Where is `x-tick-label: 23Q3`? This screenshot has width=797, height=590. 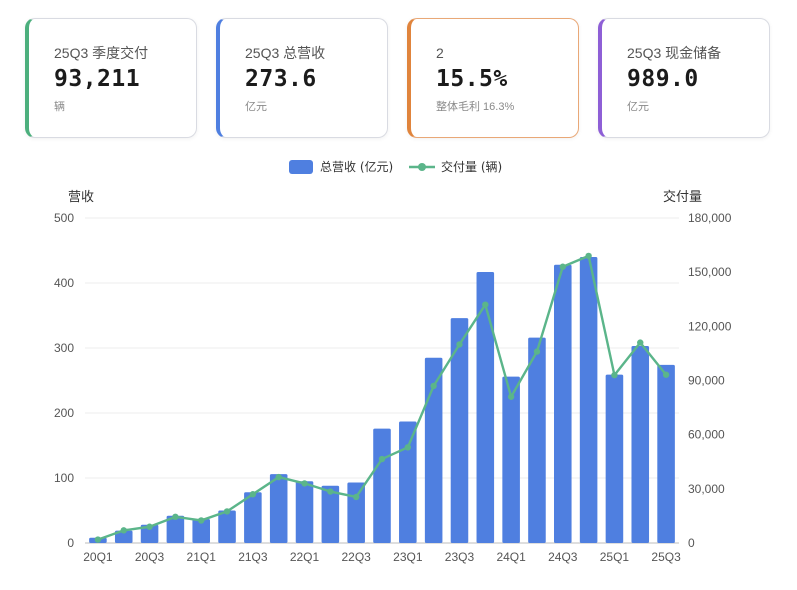 x-tick-label: 23Q3 is located at coordinates (460, 557).